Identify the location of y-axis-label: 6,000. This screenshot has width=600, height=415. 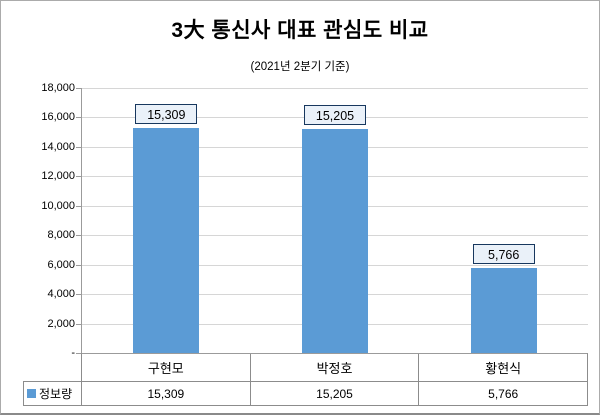
(61, 264).